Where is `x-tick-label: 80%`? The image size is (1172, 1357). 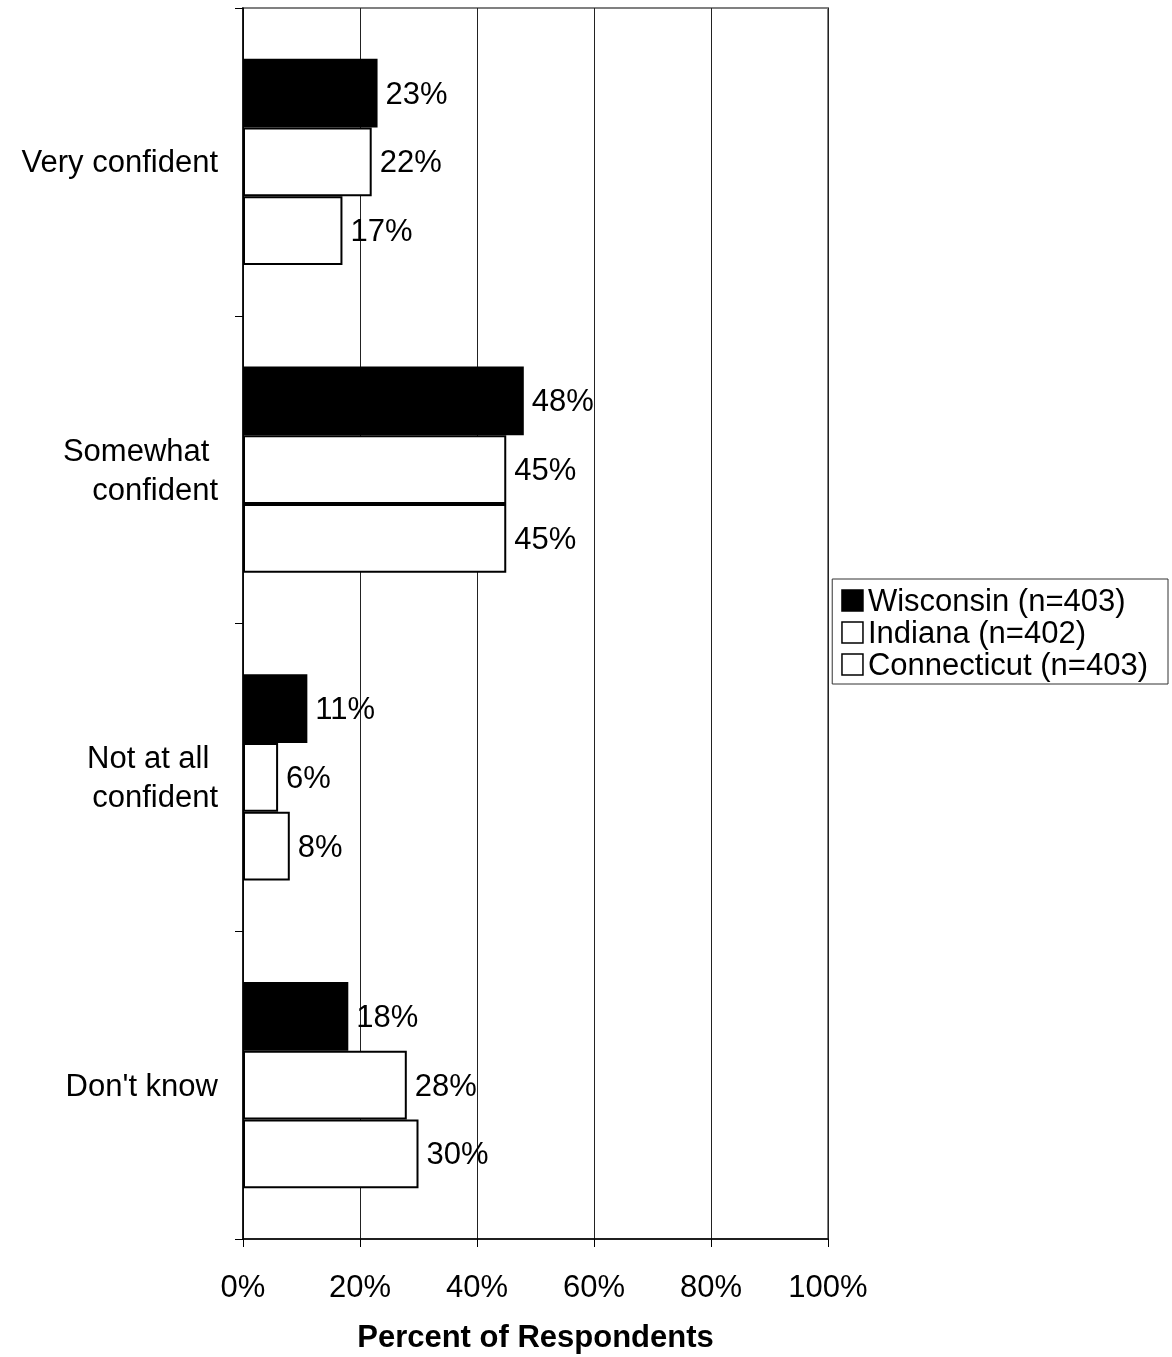 x-tick-label: 80% is located at coordinates (711, 1286).